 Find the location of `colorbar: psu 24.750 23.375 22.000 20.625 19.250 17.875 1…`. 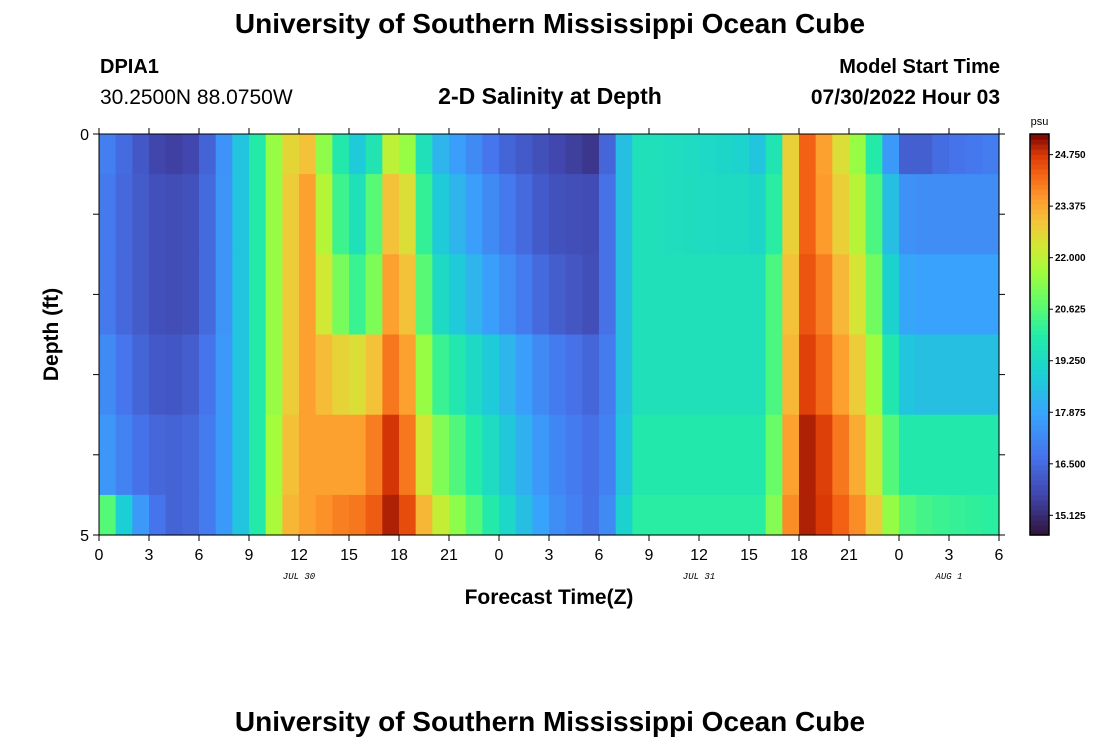

colorbar: psu 24.750 23.375 22.000 20.625 19.250 17.875 1… is located at coordinates (1057, 326).